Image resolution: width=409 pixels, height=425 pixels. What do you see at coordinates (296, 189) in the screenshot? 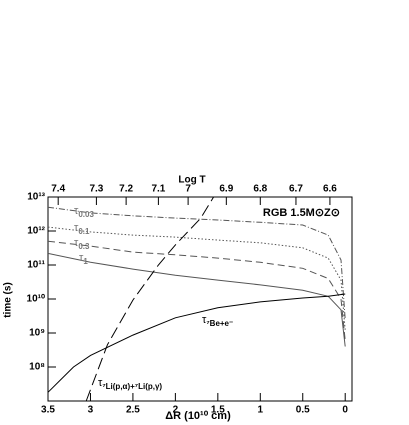
I see `top-tick-label: 6.7` at bounding box center [296, 189].